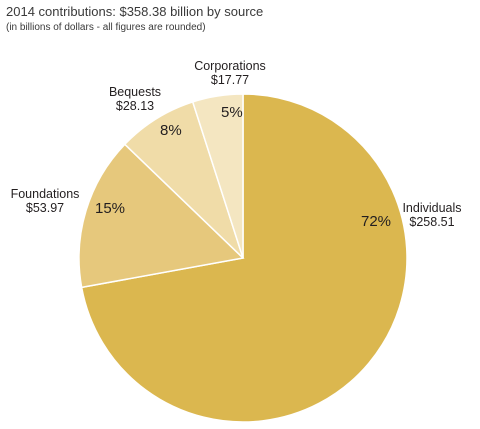  I want to click on label-corporations-value: $17.77, so click(230, 80).